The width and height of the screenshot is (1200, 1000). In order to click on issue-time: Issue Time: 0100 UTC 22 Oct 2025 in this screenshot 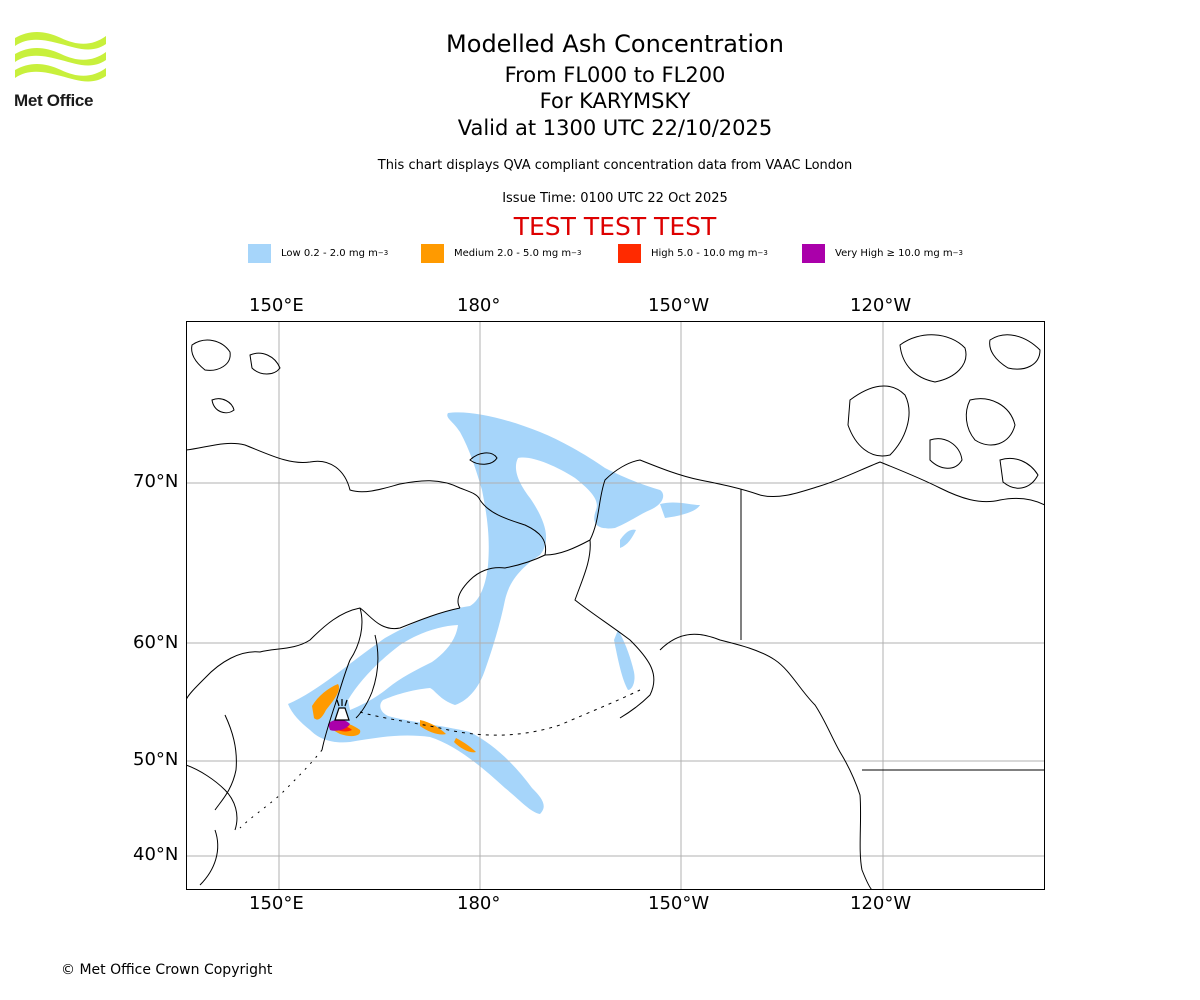, I will do `click(615, 198)`.